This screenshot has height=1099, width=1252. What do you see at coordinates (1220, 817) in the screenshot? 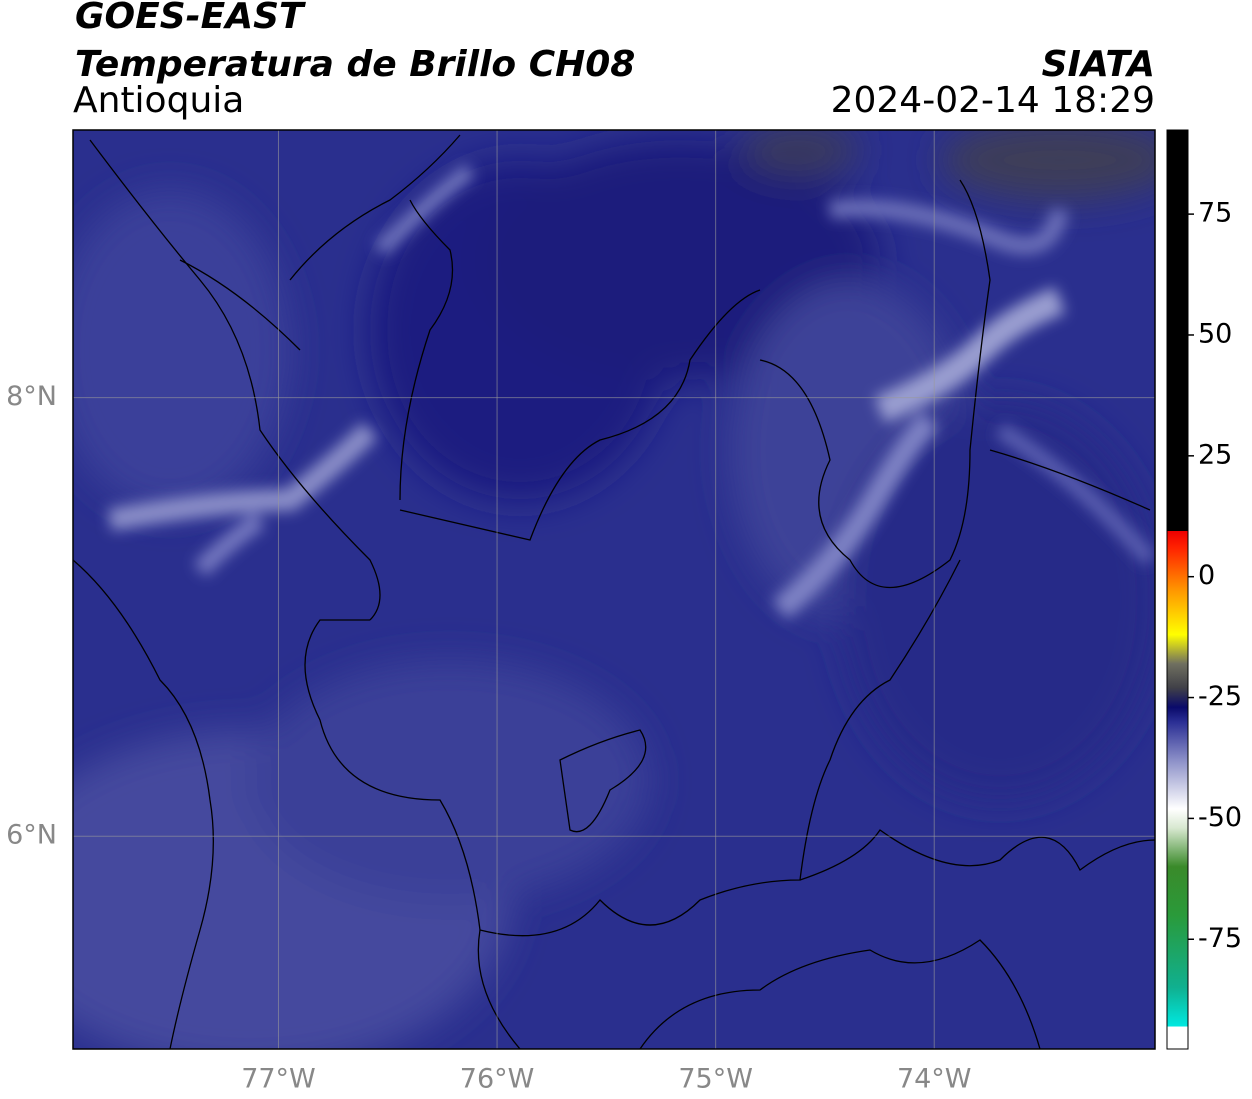
I see `colorbar-tick-label: -50` at bounding box center [1220, 817].